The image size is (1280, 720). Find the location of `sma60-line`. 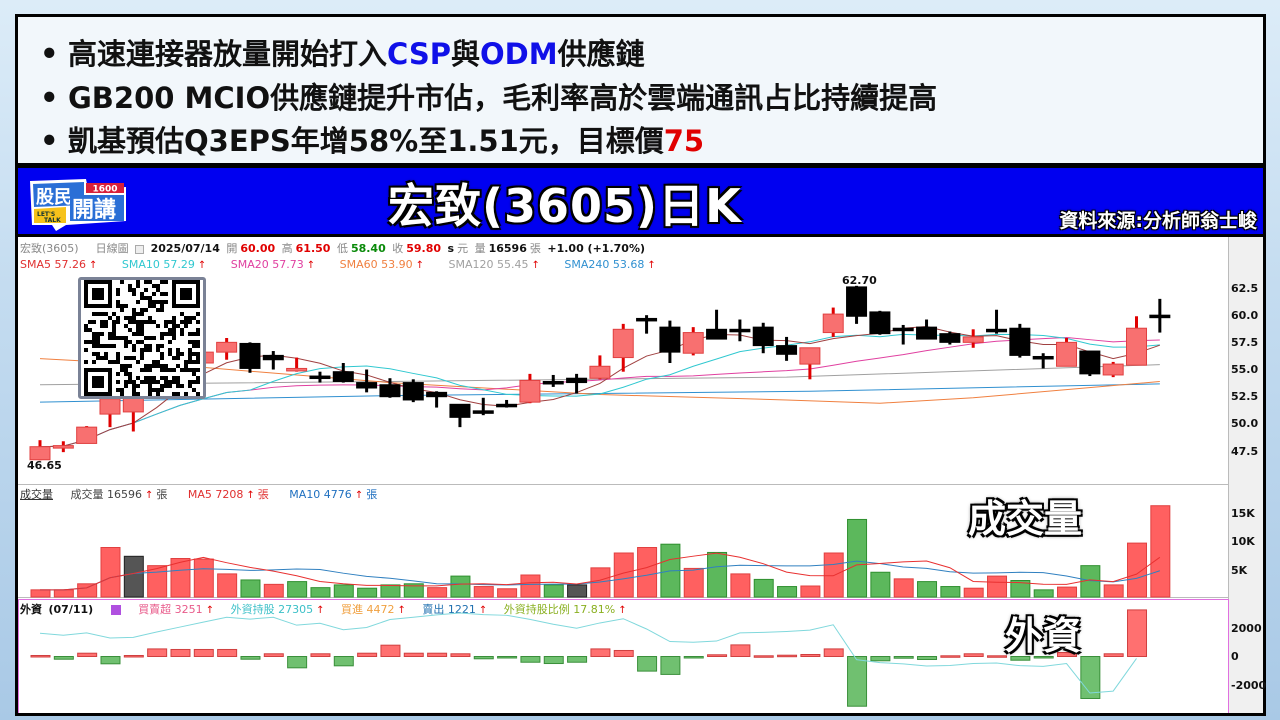

sma60-line is located at coordinates (599, 381).